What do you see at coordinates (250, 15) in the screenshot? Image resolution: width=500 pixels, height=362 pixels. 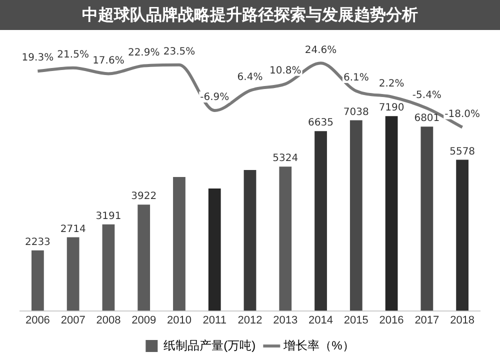 I see `chart-title: 中超球队品牌战略提升路径探索与发展趋势分析` at bounding box center [250, 15].